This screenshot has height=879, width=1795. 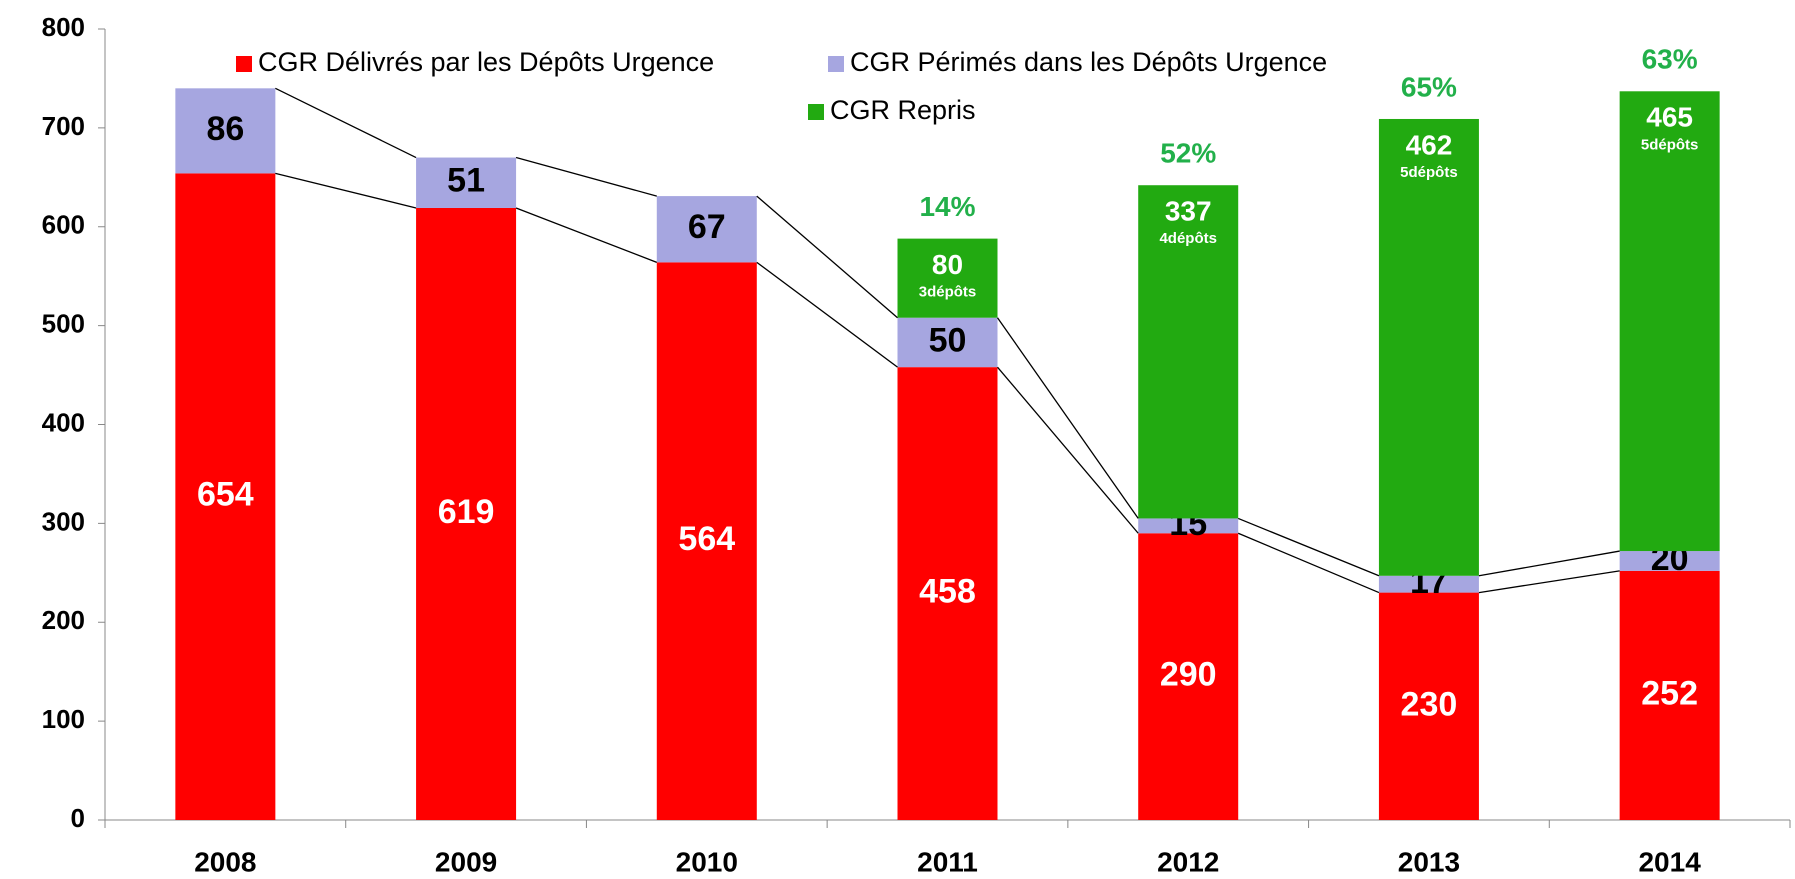 I want to click on value-label: 564, so click(x=706, y=539).